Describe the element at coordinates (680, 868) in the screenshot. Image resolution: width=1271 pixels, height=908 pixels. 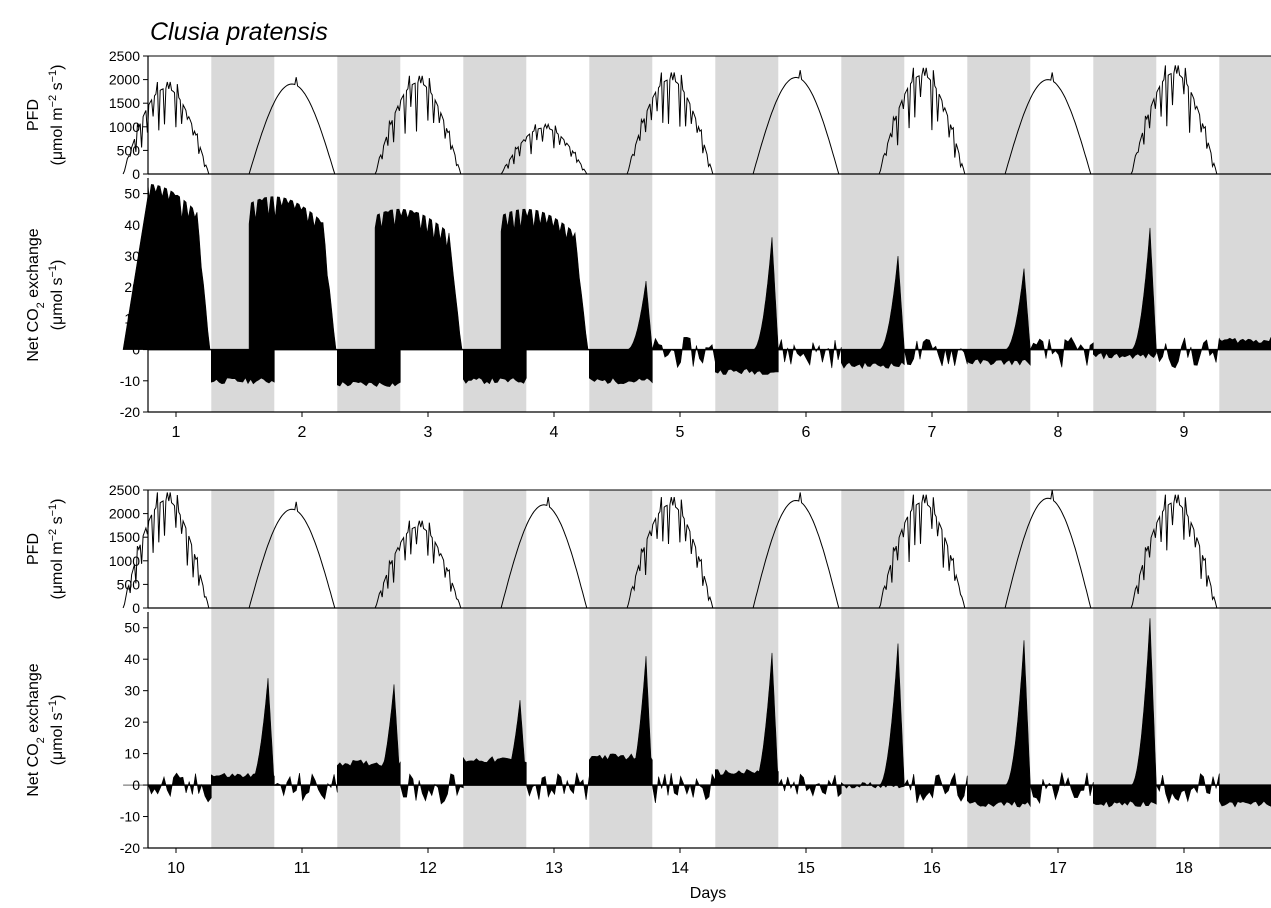
I see `day-tick-label: 14` at that location.